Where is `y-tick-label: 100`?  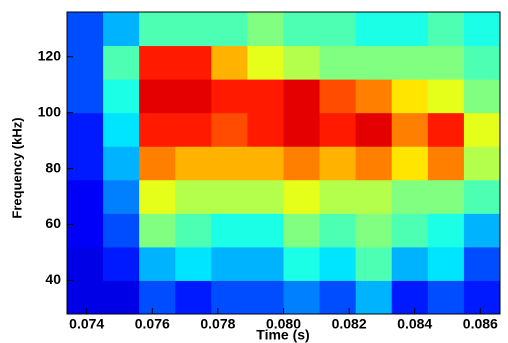 y-tick-label: 100 is located at coordinates (50, 111).